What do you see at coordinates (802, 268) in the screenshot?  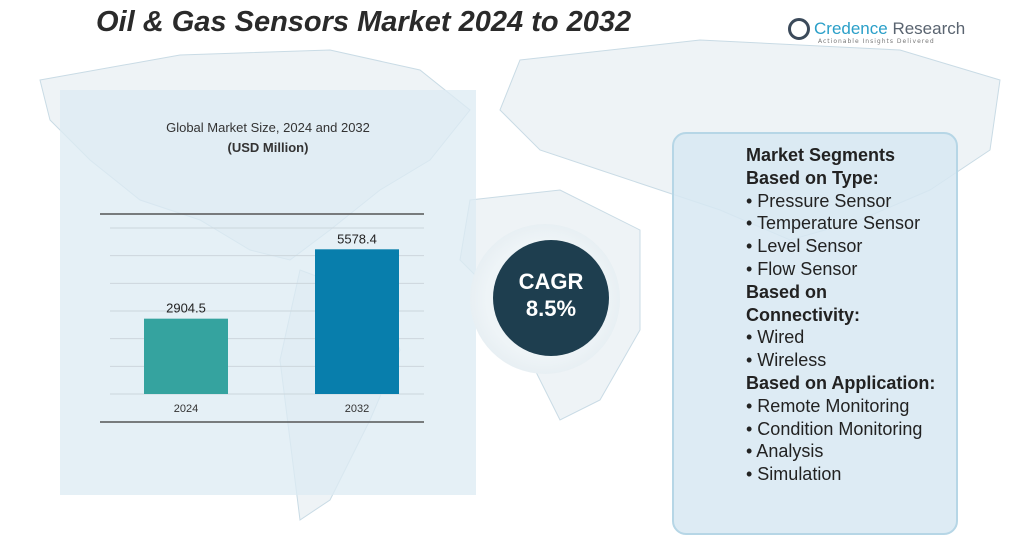 I see `segment-item: • Flow Sensor` at bounding box center [802, 268].